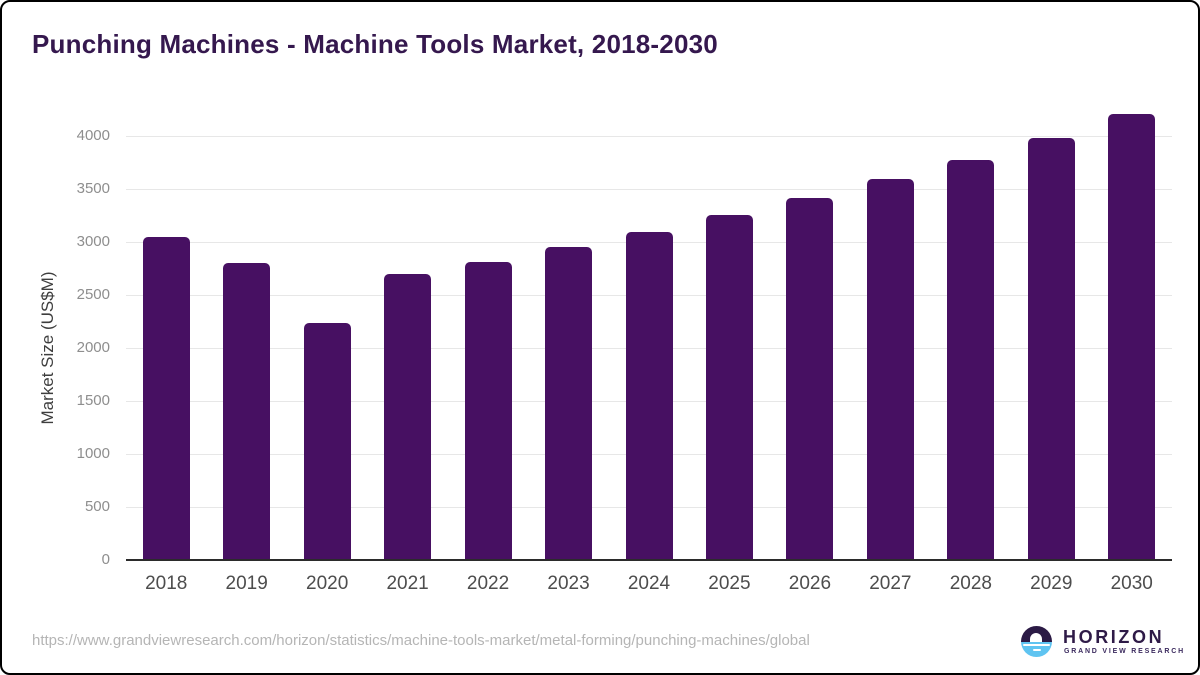 The height and width of the screenshot is (675, 1200). I want to click on bar-2019, so click(247, 411).